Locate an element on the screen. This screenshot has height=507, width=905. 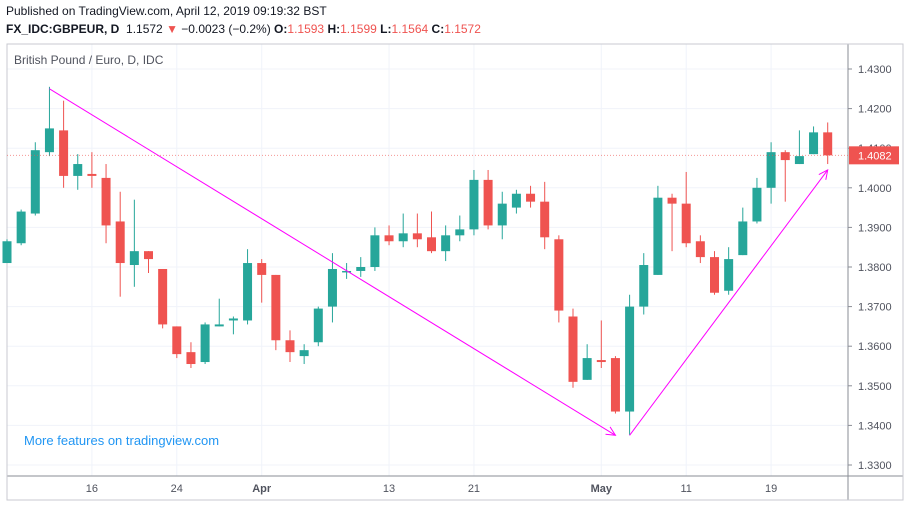
price-change: −0.0023 (−0.2%) is located at coordinates (226, 29).